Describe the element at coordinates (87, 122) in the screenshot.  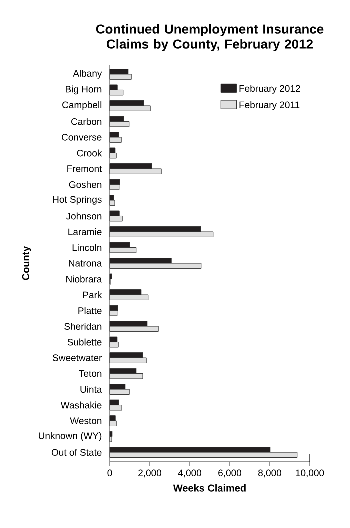
I see `y-tick-label: Carbon` at that location.